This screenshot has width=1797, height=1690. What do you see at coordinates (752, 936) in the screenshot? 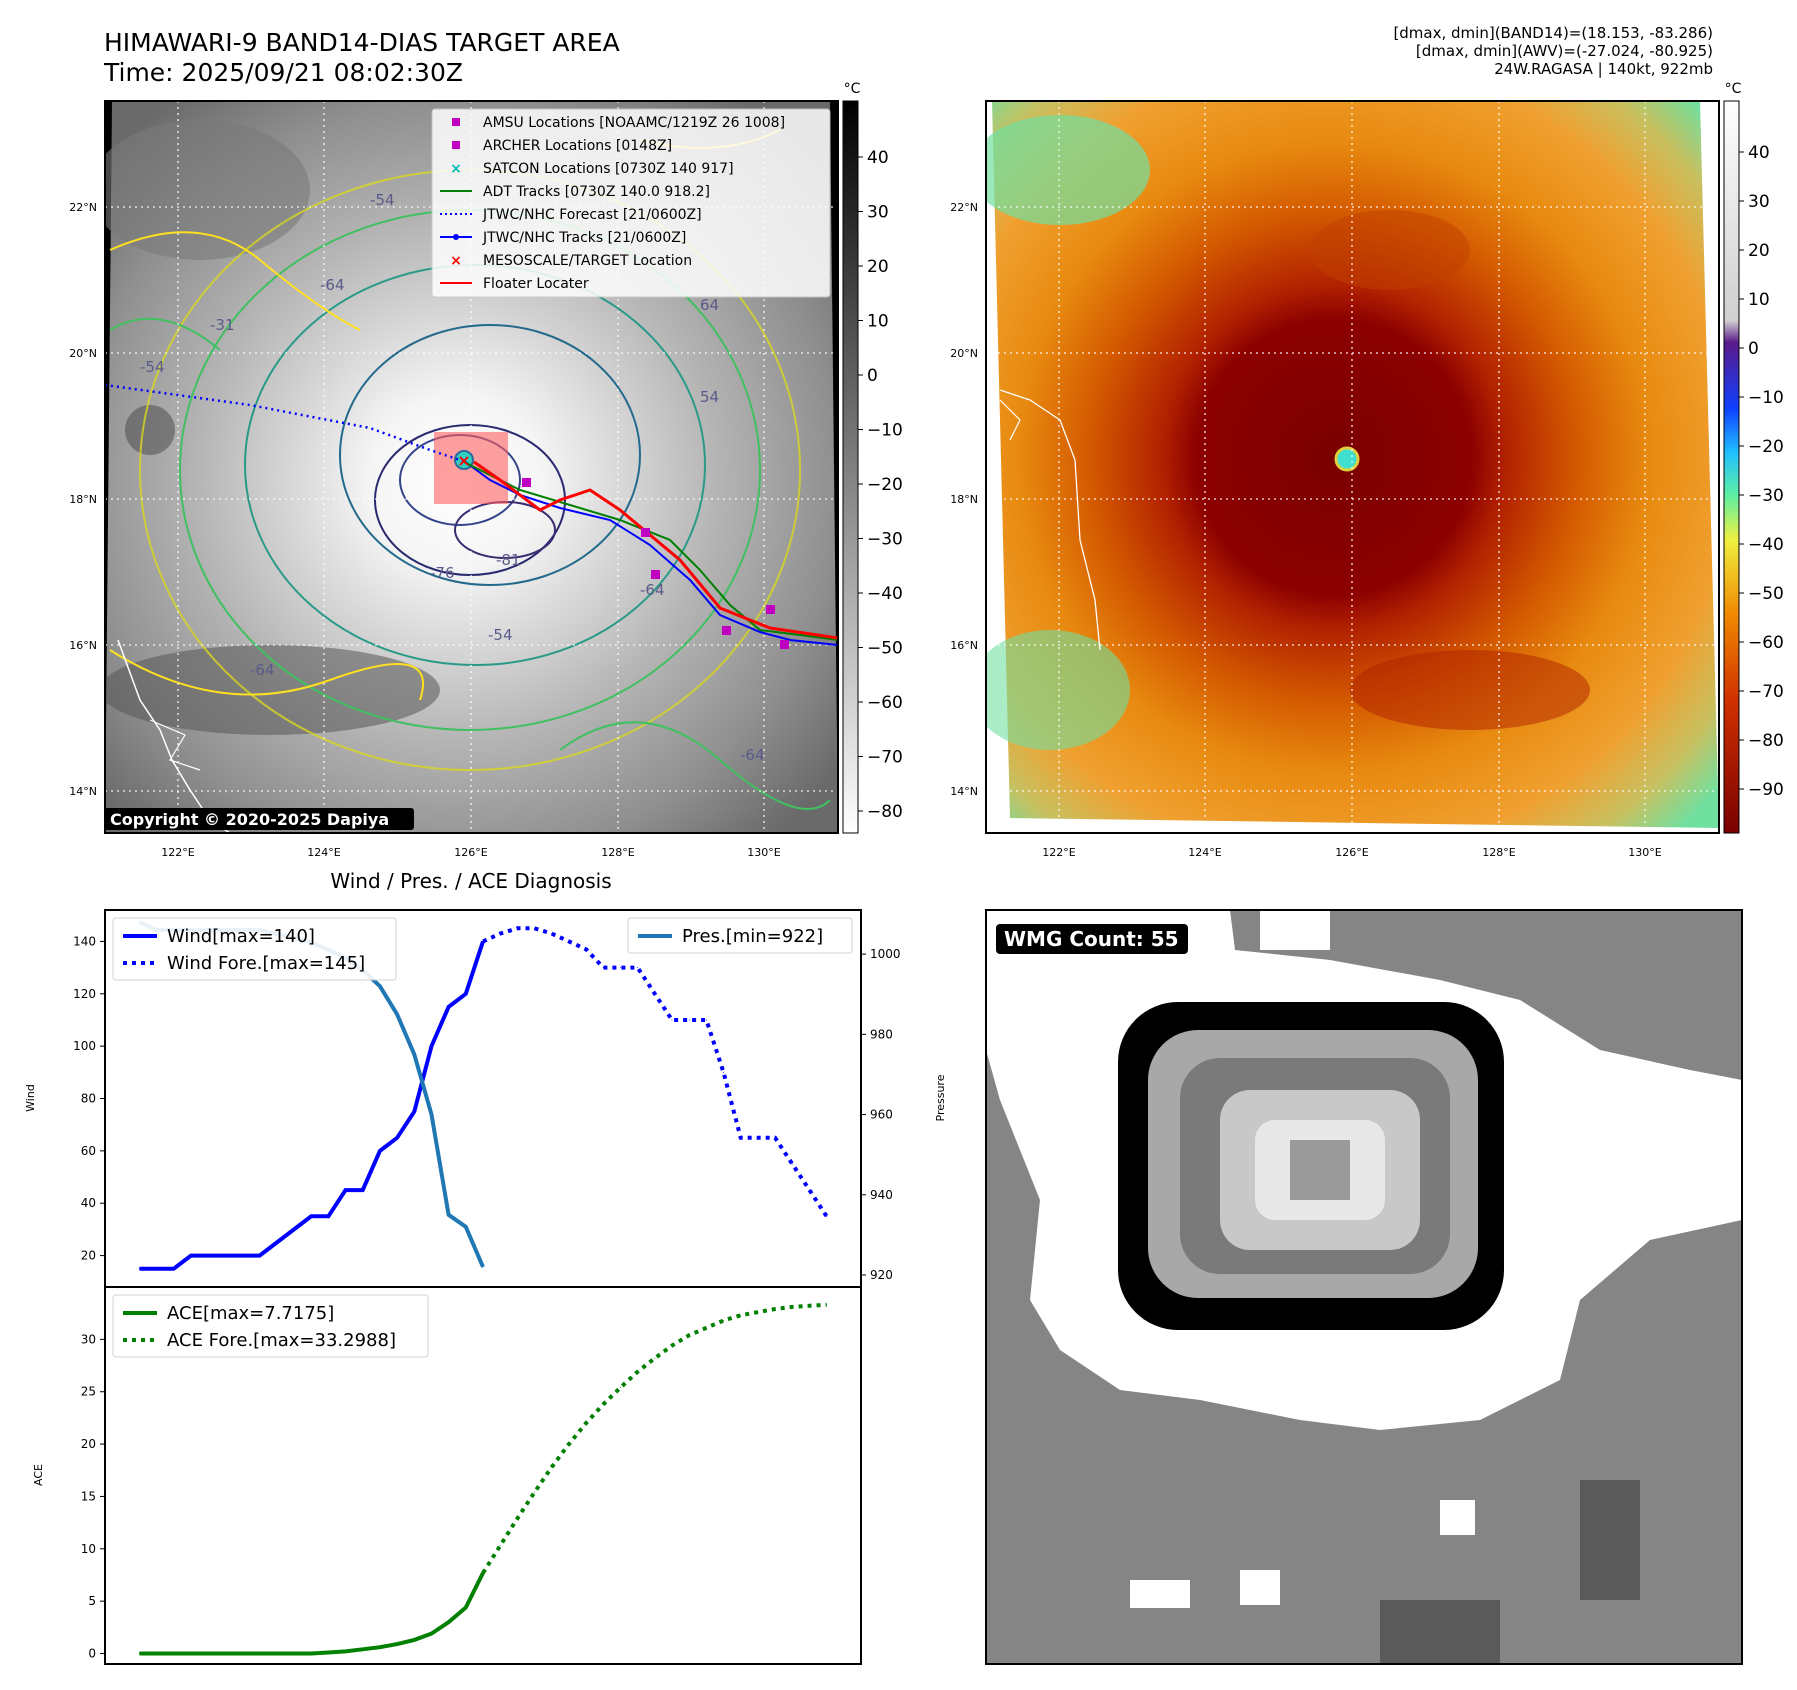
I see `chart-legend-label: Pres.[min=922]` at bounding box center [752, 936].